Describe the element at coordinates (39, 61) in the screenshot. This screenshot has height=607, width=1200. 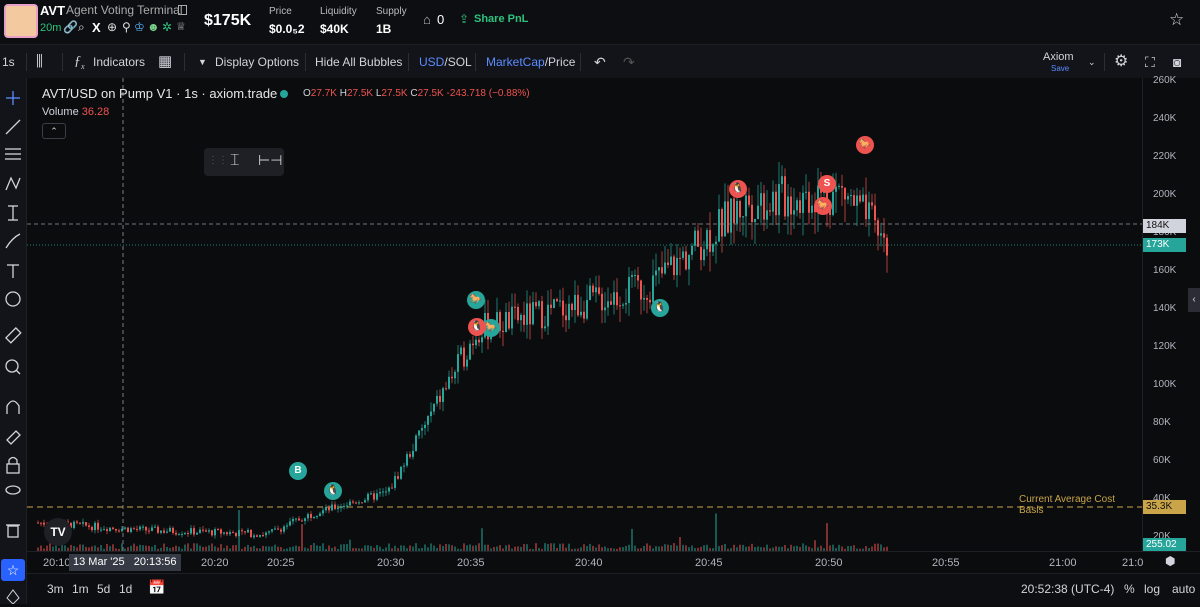
I see `candle-type-icon: ⫼` at that location.